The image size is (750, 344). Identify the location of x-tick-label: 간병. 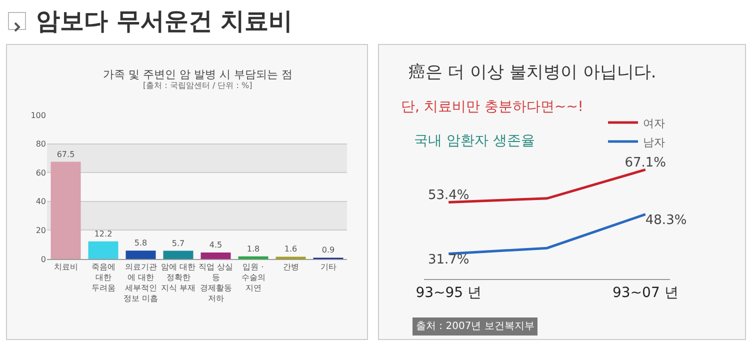
(290, 267).